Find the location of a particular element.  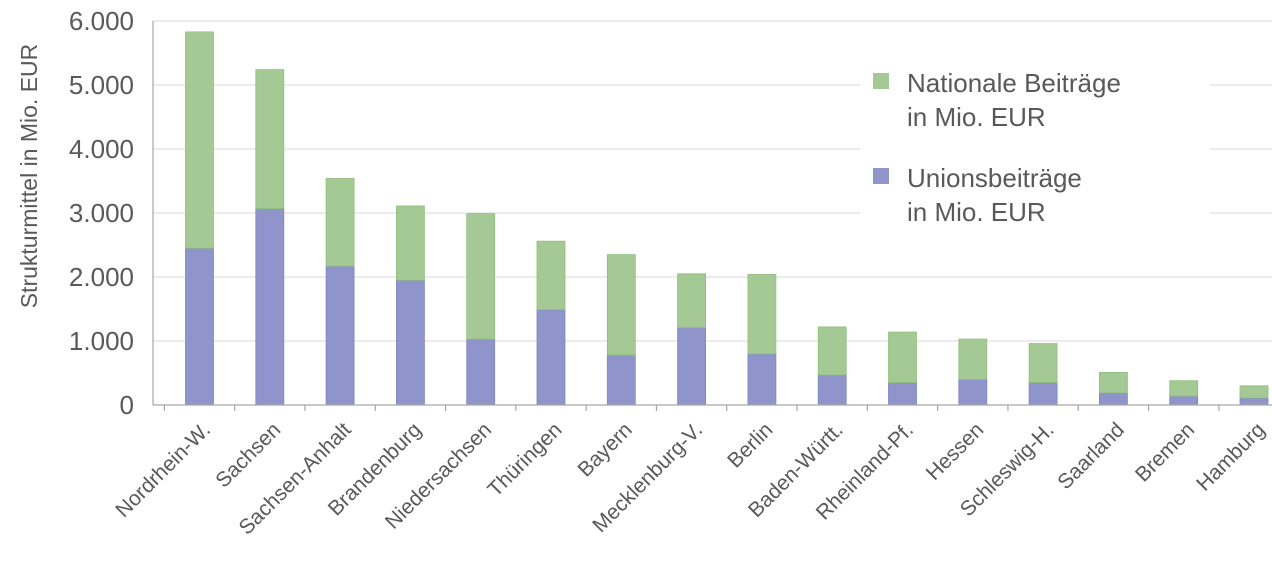

category-label: Berlin is located at coordinates (750, 445).